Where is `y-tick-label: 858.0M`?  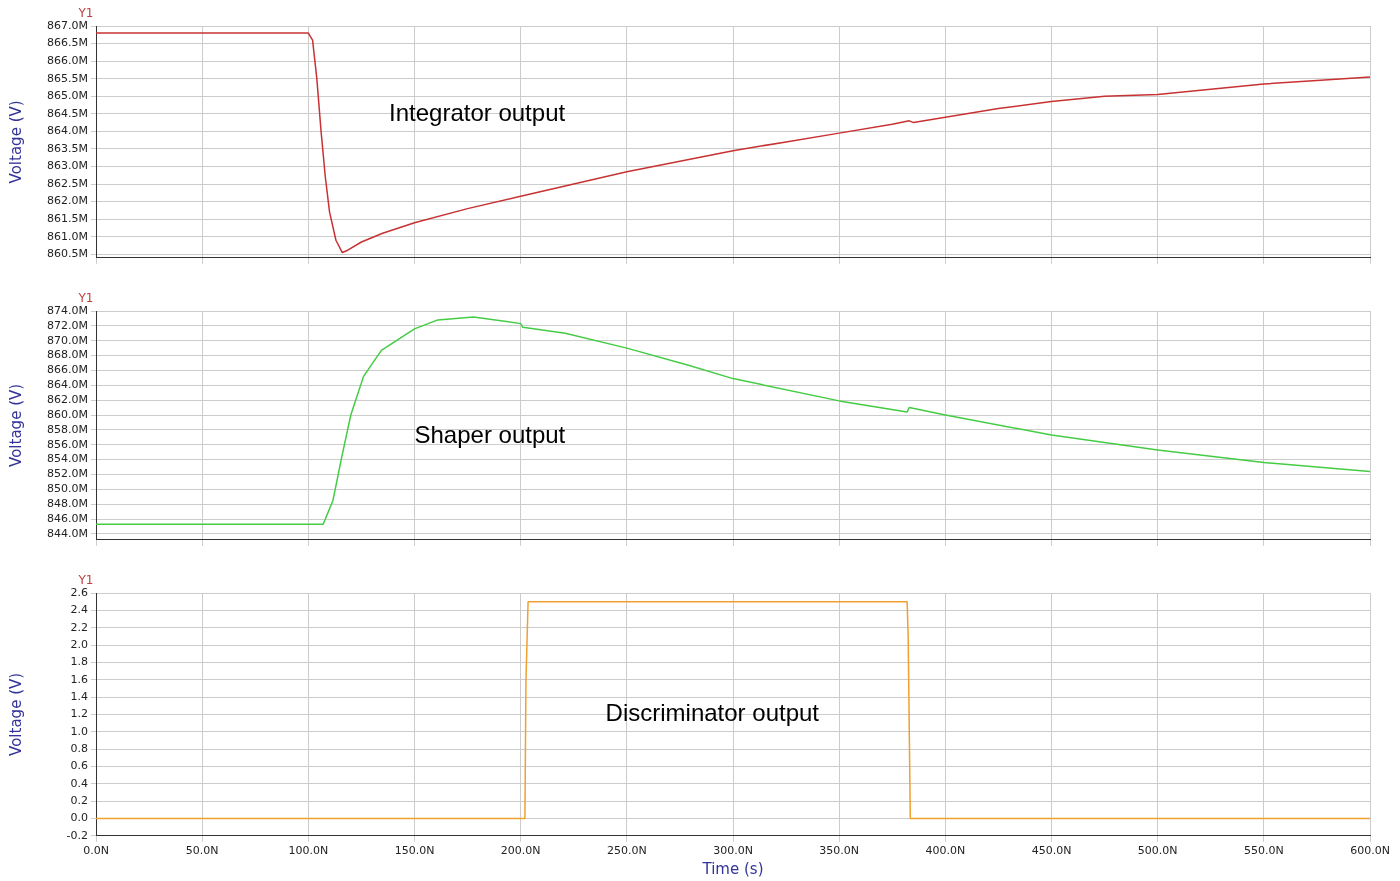
y-tick-label: 858.0M is located at coordinates (67, 429).